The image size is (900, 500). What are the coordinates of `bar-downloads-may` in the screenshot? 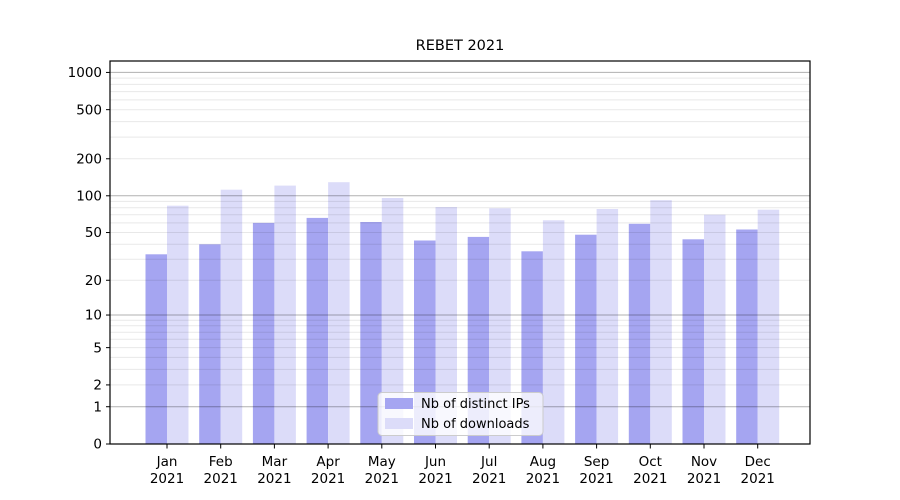 It's located at (392, 321).